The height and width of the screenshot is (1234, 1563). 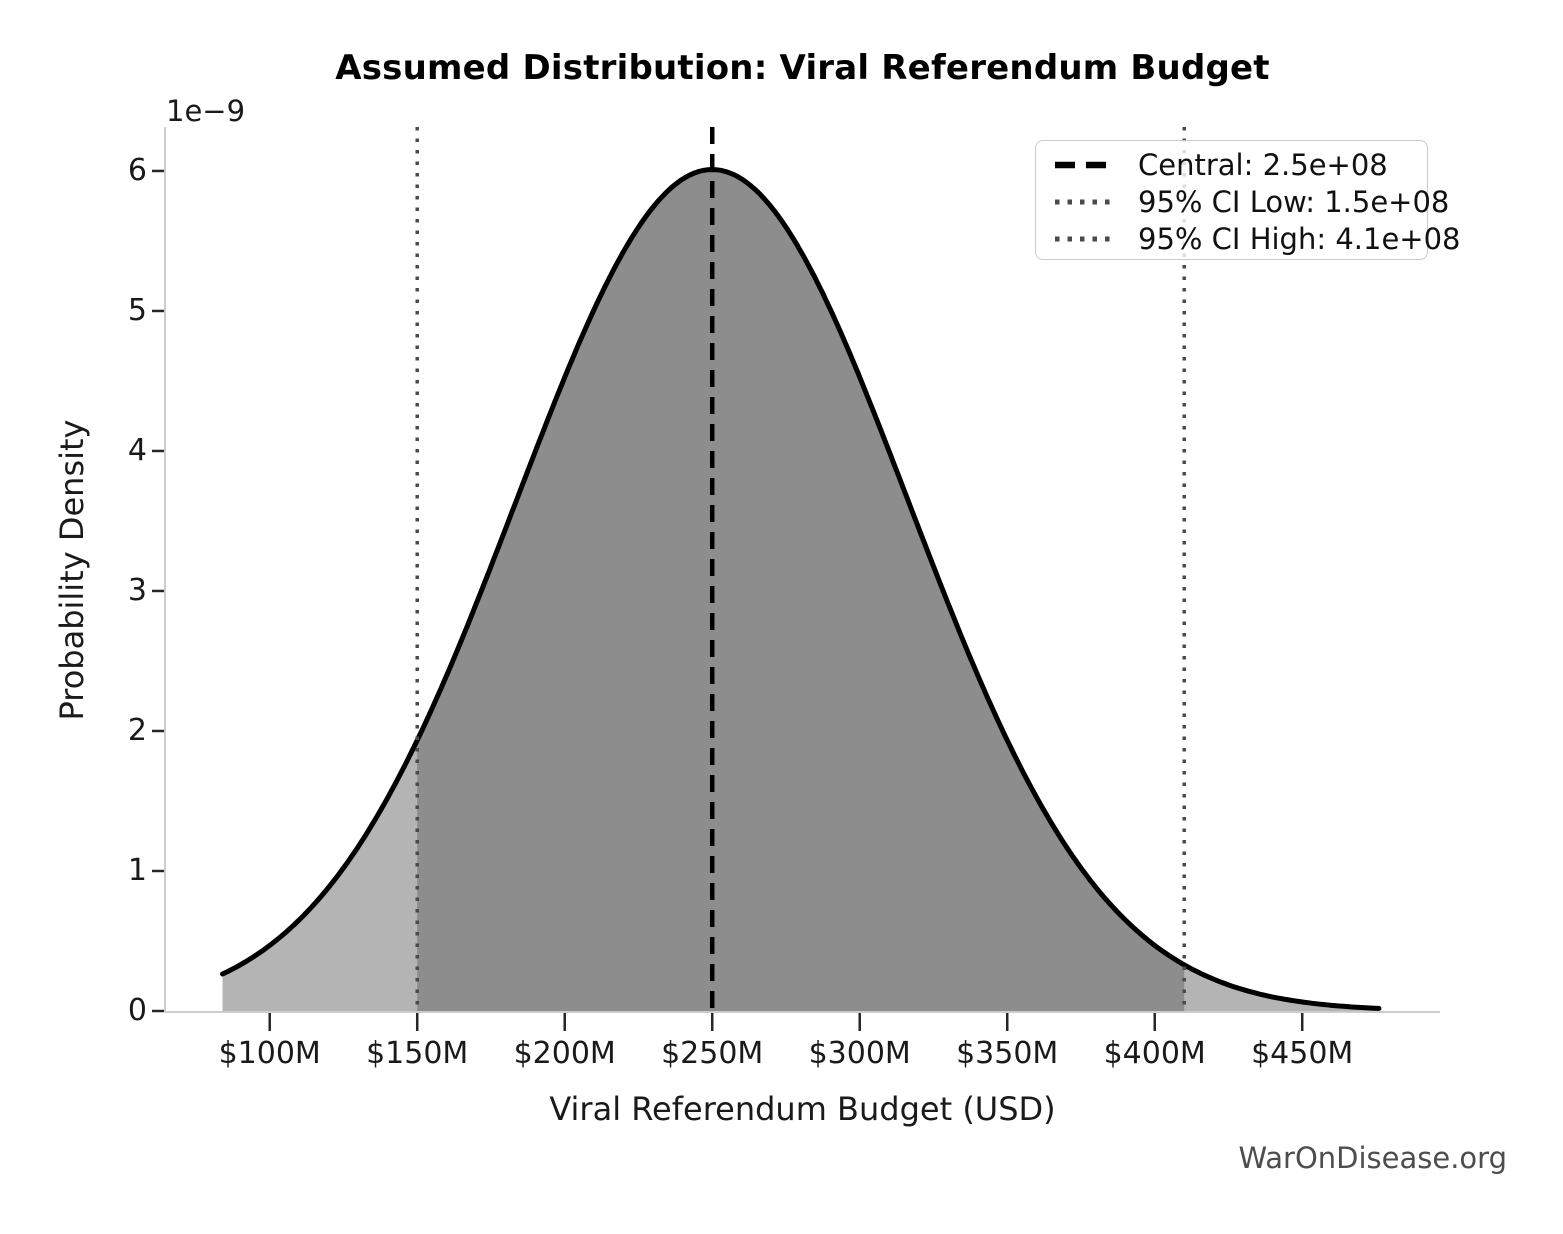 I want to click on x-tick-label: $400M, so click(x=1154, y=1053).